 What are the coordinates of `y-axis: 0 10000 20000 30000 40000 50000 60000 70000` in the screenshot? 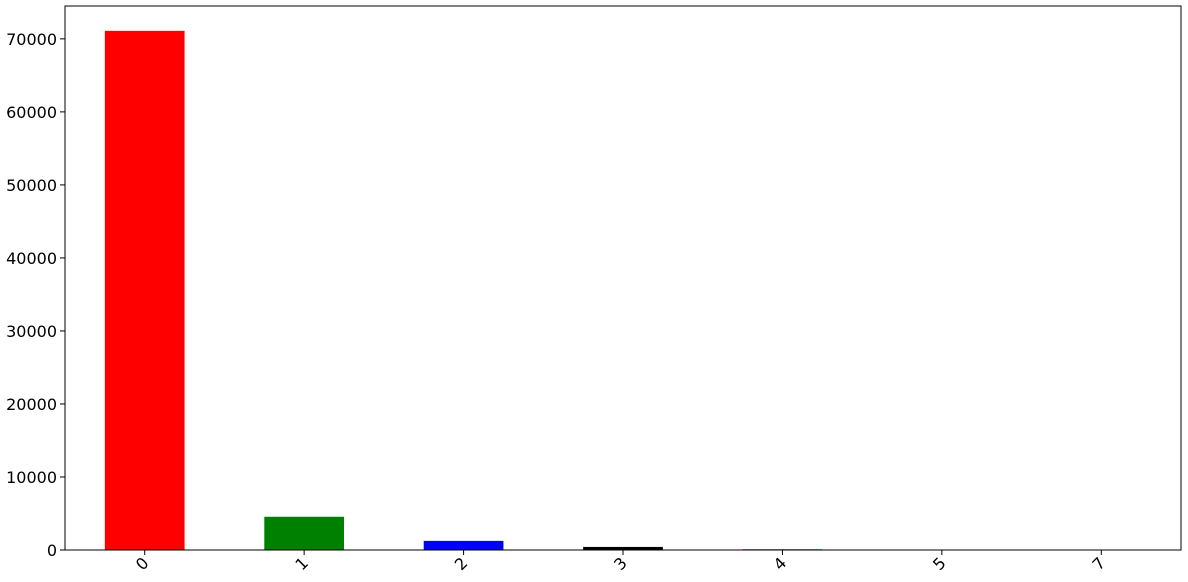 It's located at (35, 295).